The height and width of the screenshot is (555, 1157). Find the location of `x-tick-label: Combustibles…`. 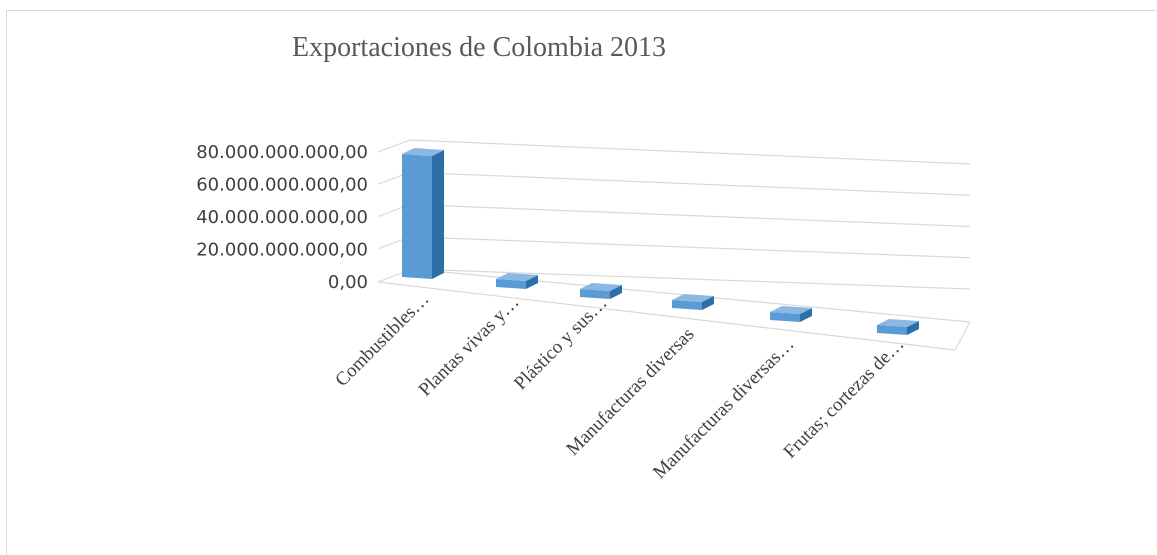

x-tick-label: Combustibles… is located at coordinates (382, 340).